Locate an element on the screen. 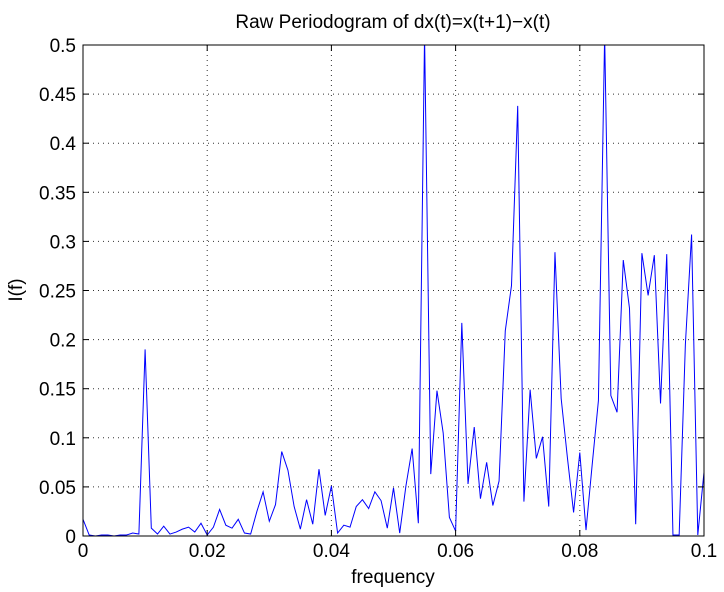 The width and height of the screenshot is (724, 592). y-tick-label: 0.3 is located at coordinates (63, 242).